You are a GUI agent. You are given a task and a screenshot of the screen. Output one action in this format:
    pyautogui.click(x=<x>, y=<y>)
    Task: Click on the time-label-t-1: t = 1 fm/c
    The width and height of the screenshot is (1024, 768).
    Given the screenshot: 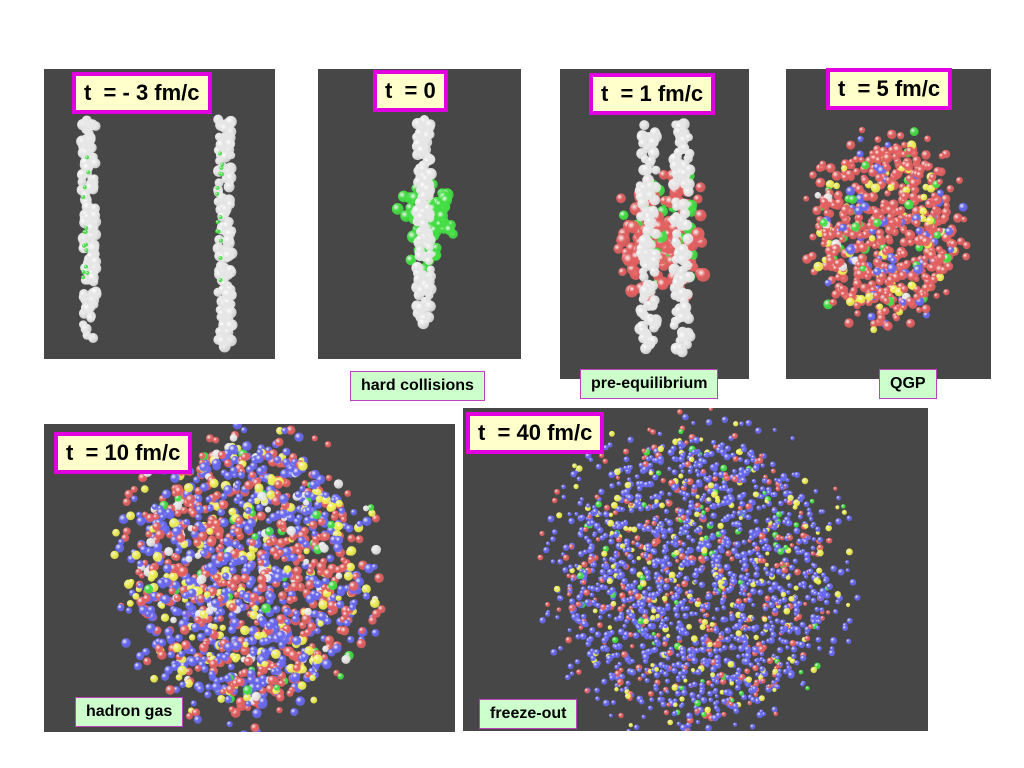 What is the action you would take?
    pyautogui.click(x=652, y=94)
    